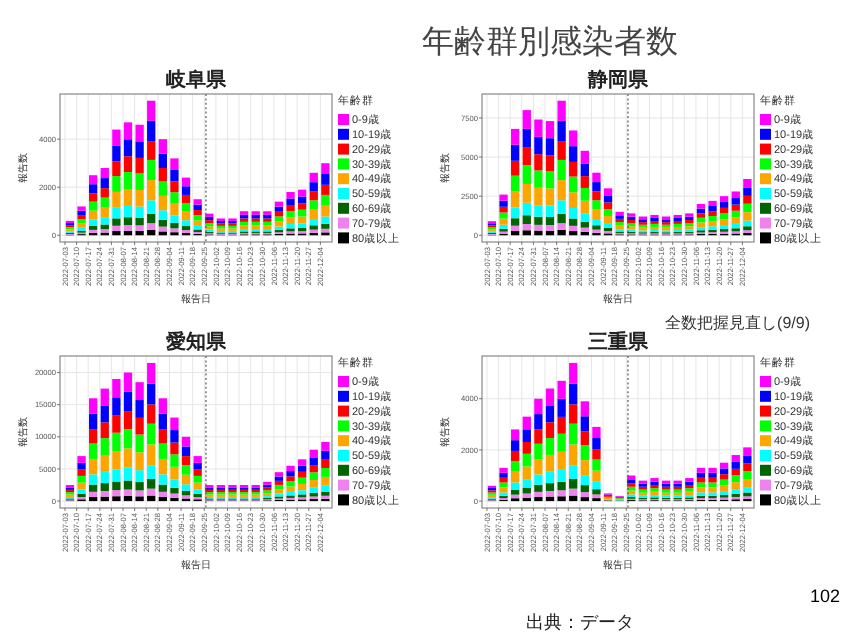  Describe the element at coordinates (580, 622) in the screenshot. I see `source-note: 出典：データ` at that location.